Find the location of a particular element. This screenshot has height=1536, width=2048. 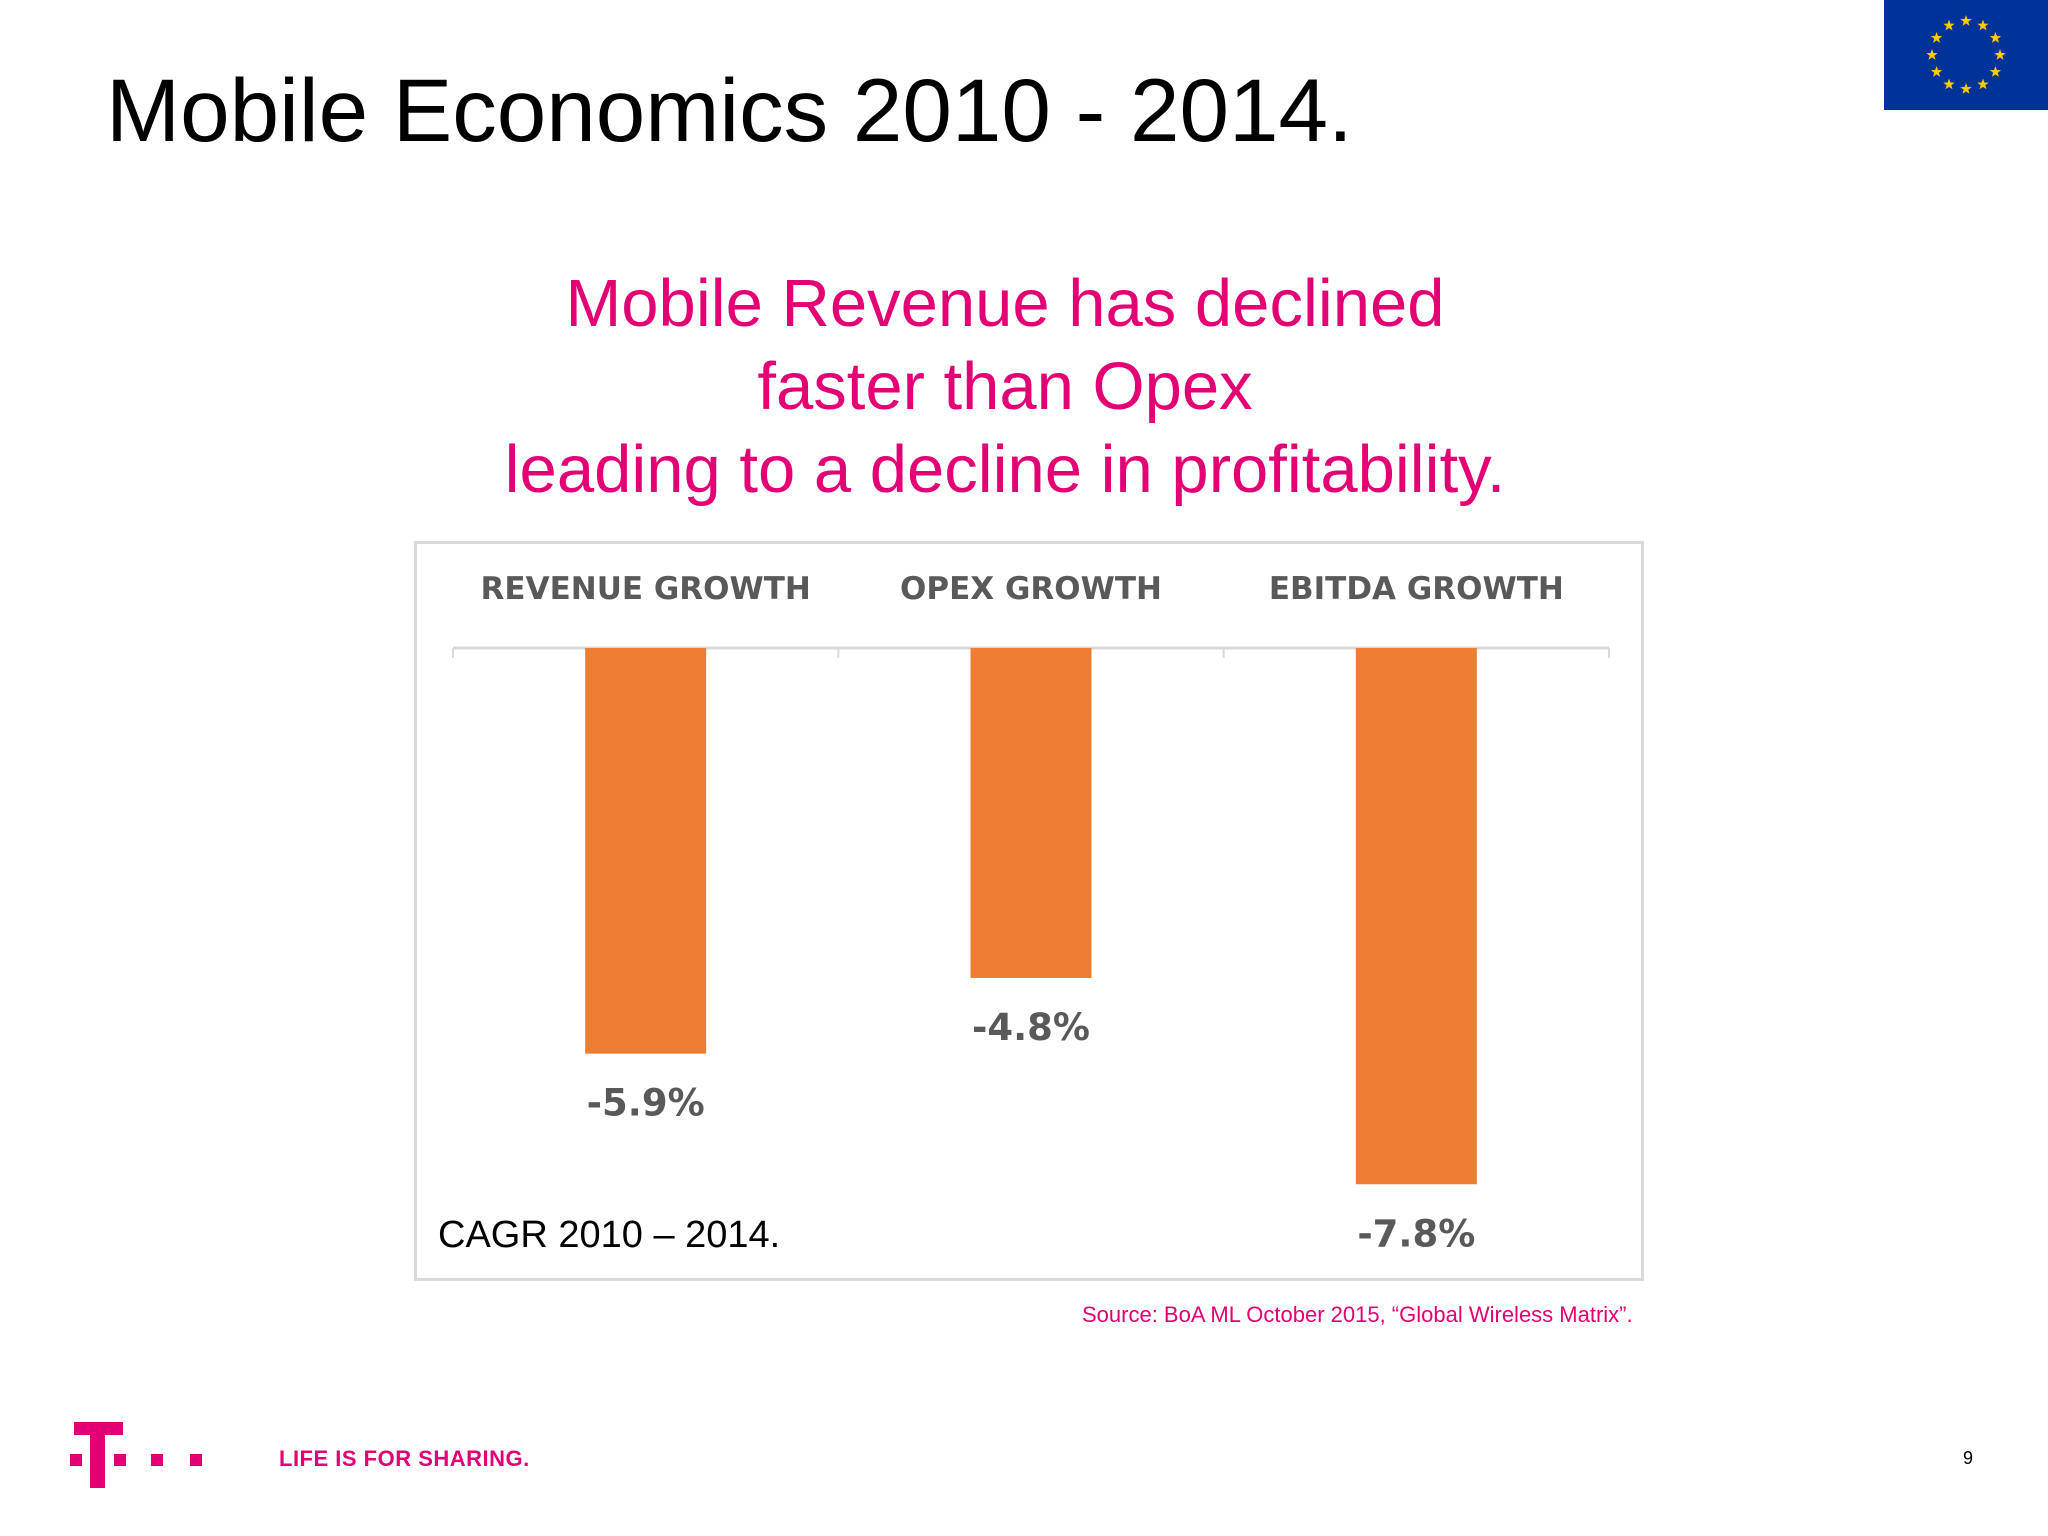

headline-line: leading to a decline in profitability. is located at coordinates (1005, 469).